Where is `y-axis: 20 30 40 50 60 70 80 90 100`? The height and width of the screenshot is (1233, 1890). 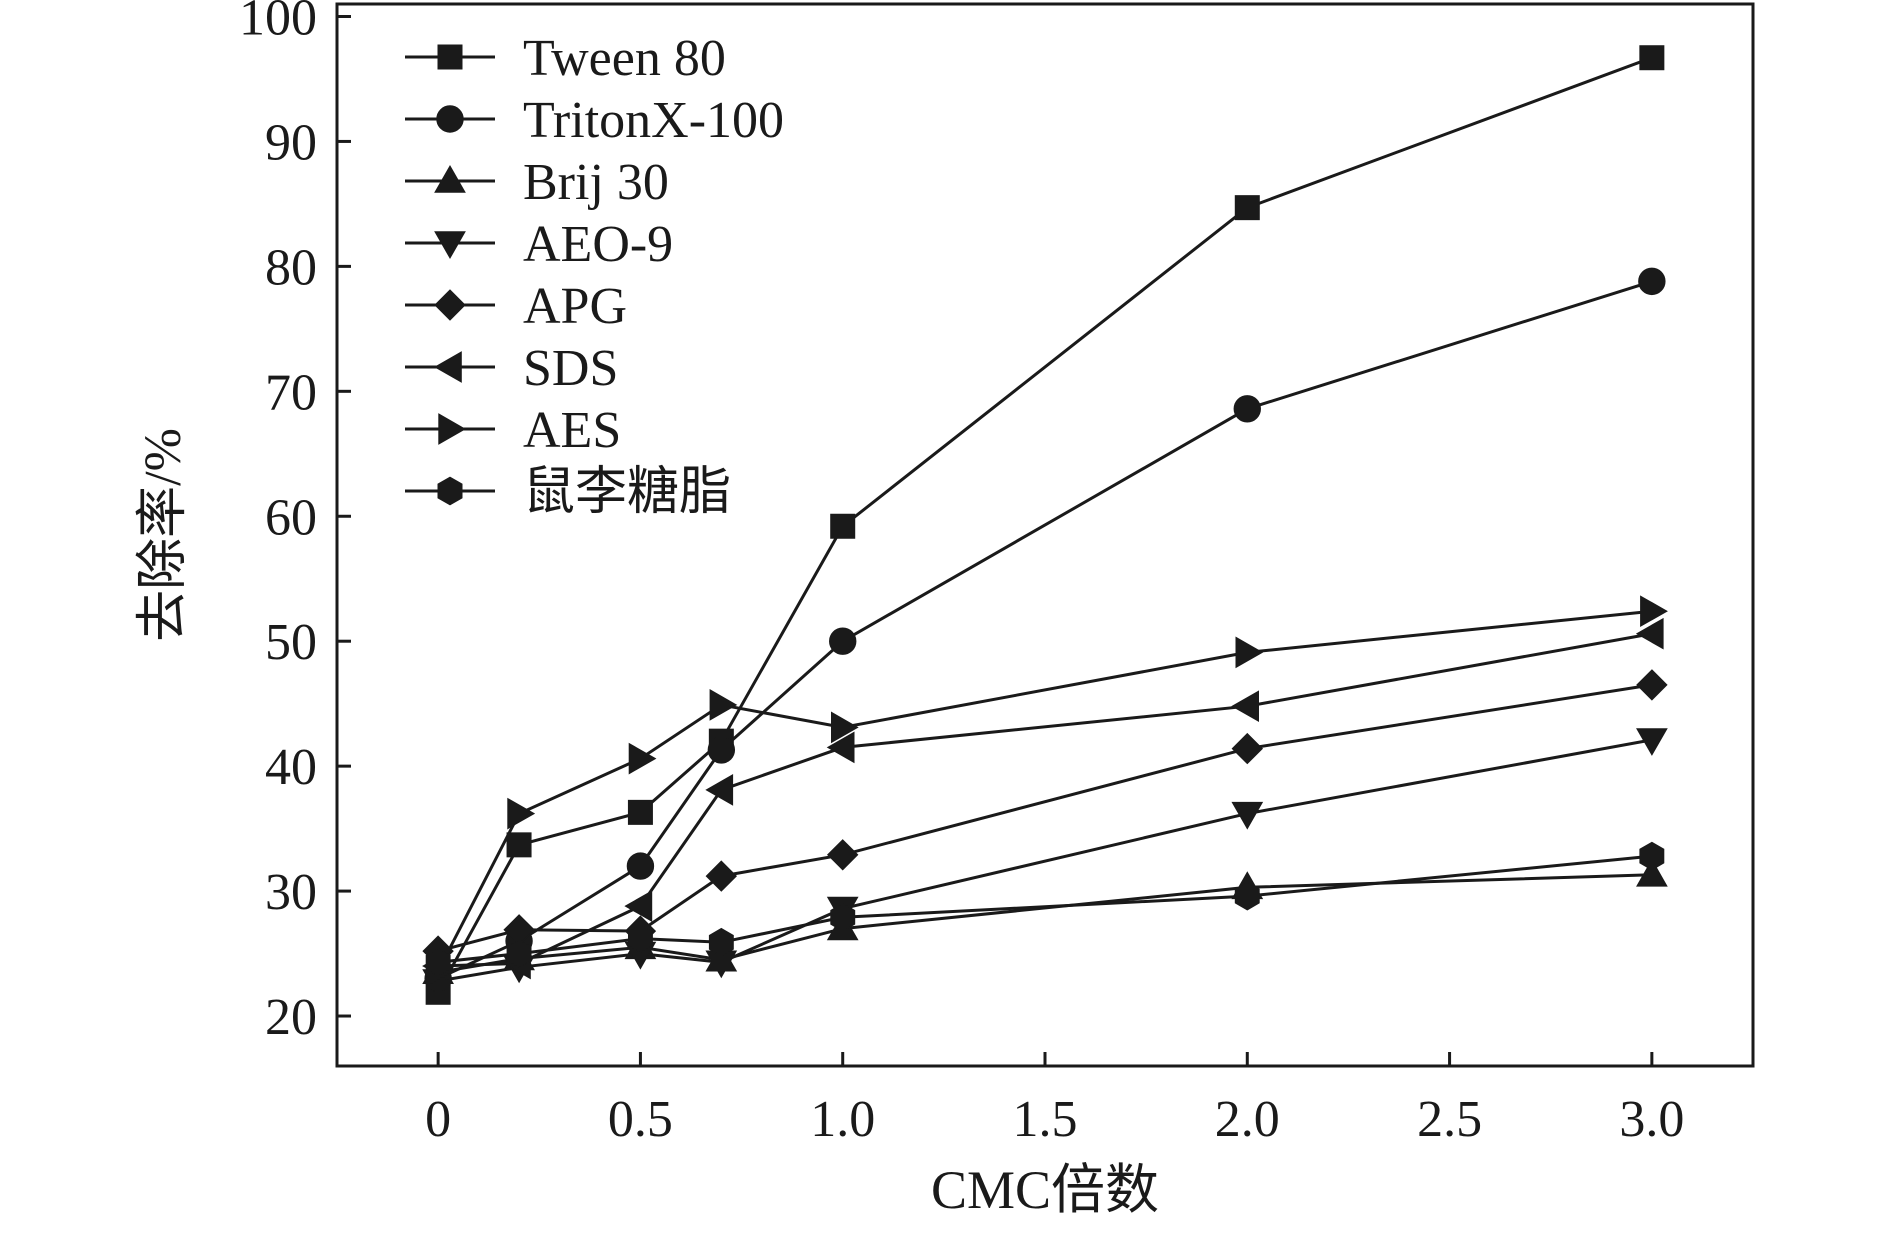 y-axis: 20 30 40 50 60 70 80 90 100 is located at coordinates (295, 523).